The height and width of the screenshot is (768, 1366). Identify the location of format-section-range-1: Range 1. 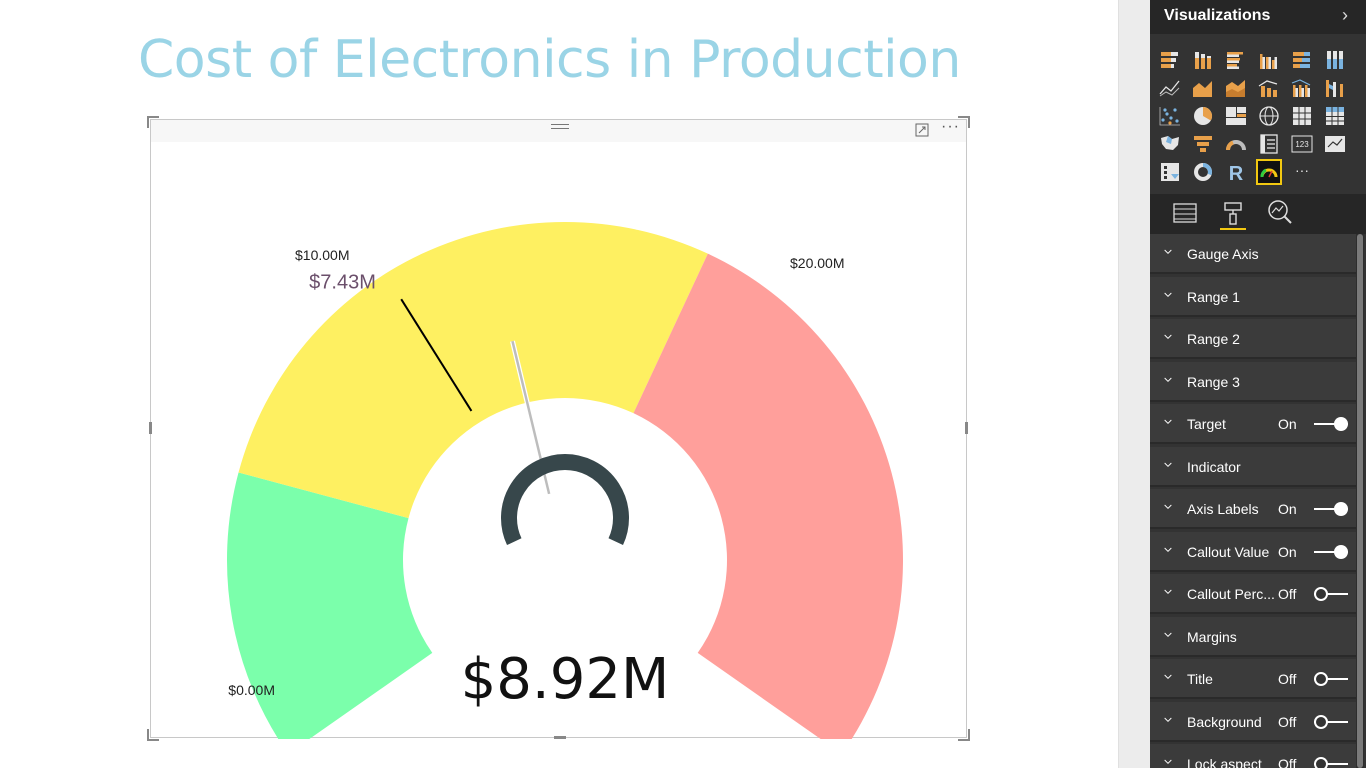
(1253, 296).